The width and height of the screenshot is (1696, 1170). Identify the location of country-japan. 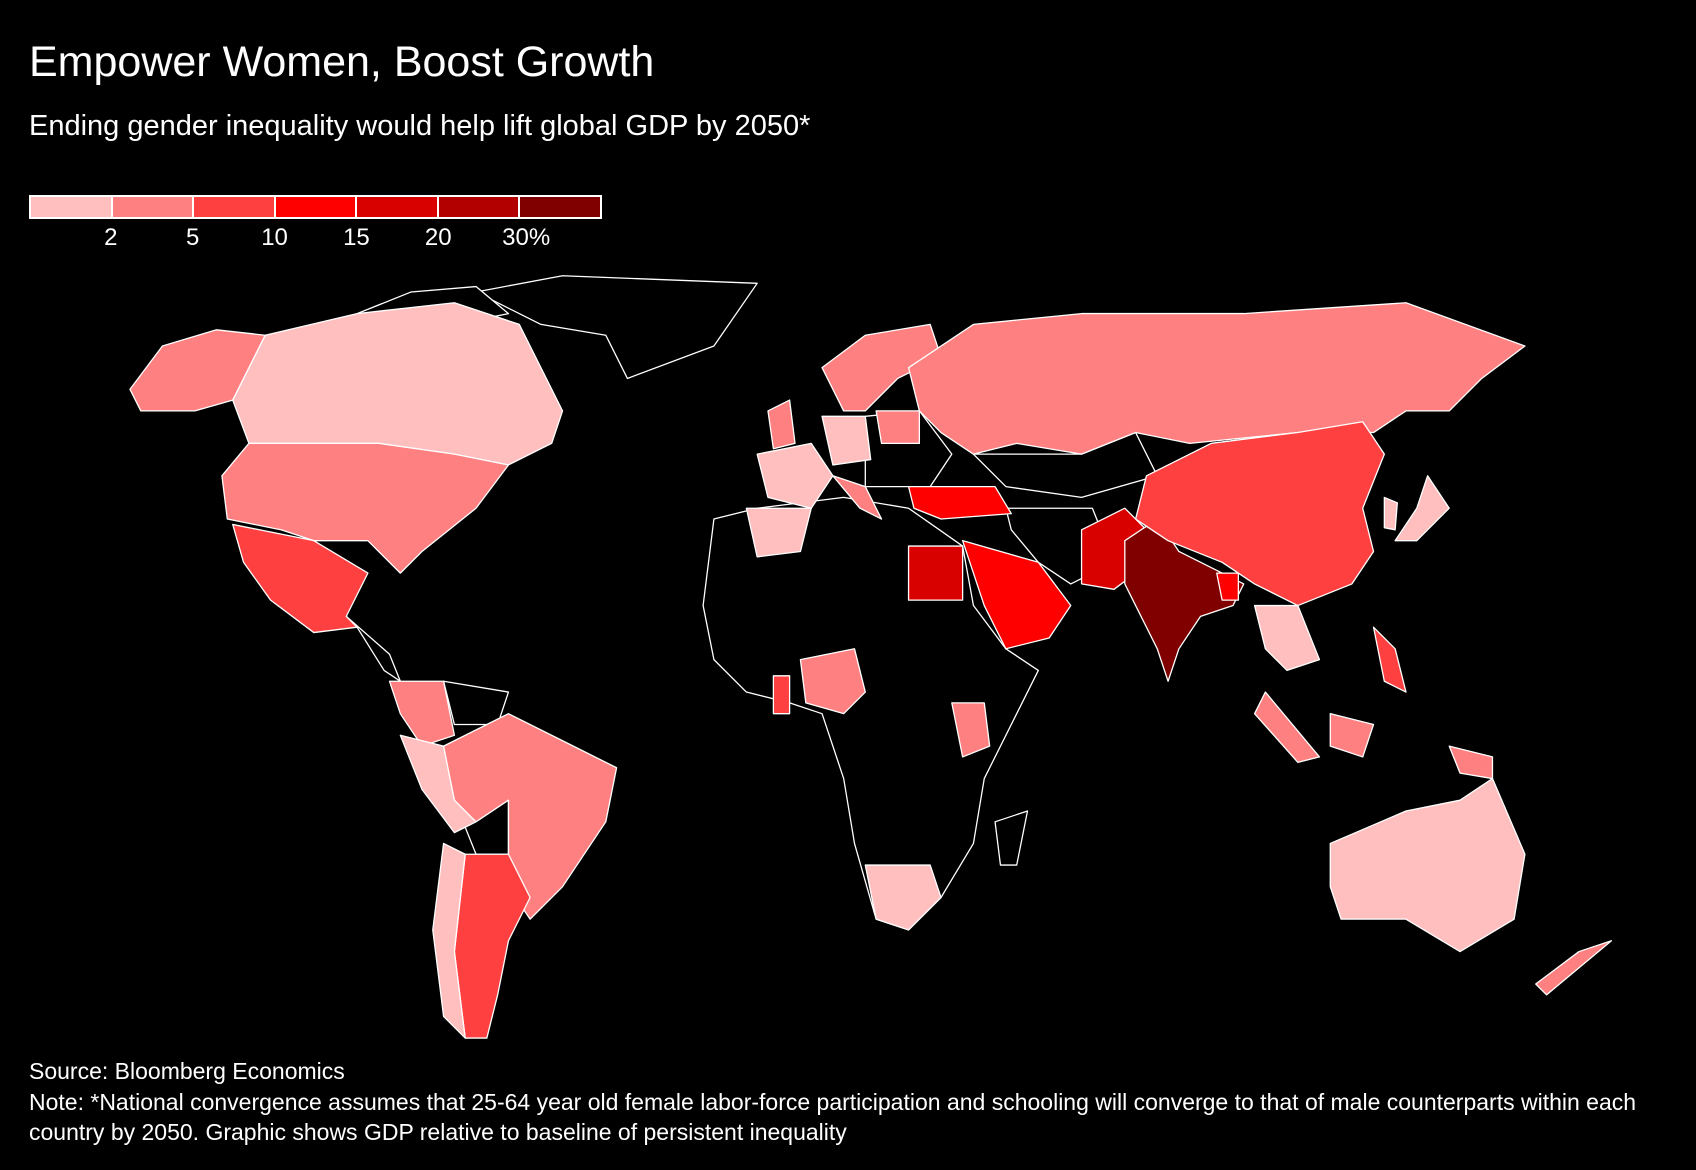
(1422, 508).